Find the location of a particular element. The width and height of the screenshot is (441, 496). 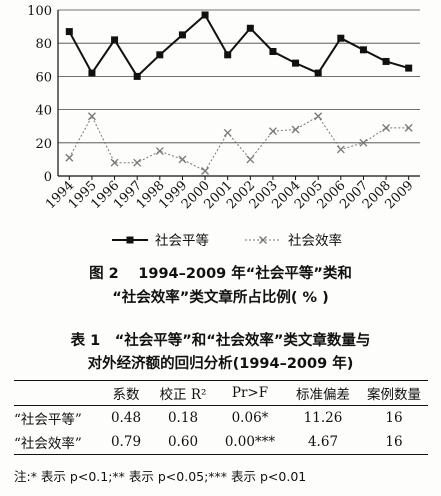

header-cell is located at coordinates (57, 393).